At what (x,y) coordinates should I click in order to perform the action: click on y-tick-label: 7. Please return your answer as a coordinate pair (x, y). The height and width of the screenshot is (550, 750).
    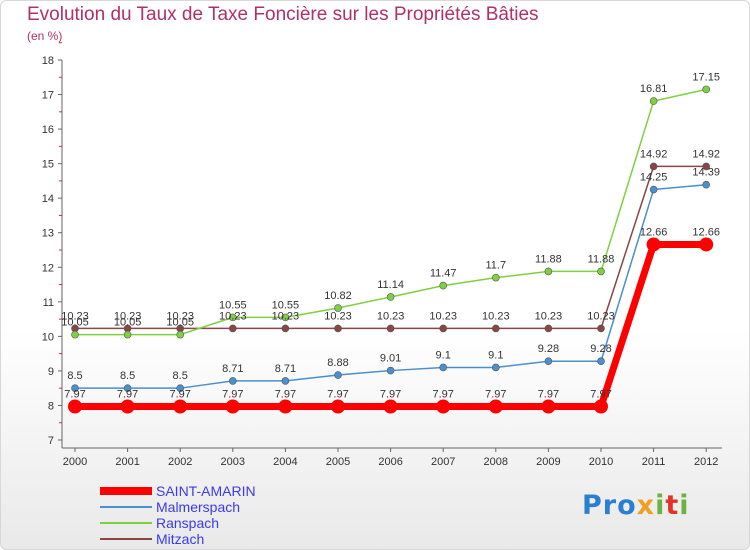
    Looking at the image, I should click on (51, 441).